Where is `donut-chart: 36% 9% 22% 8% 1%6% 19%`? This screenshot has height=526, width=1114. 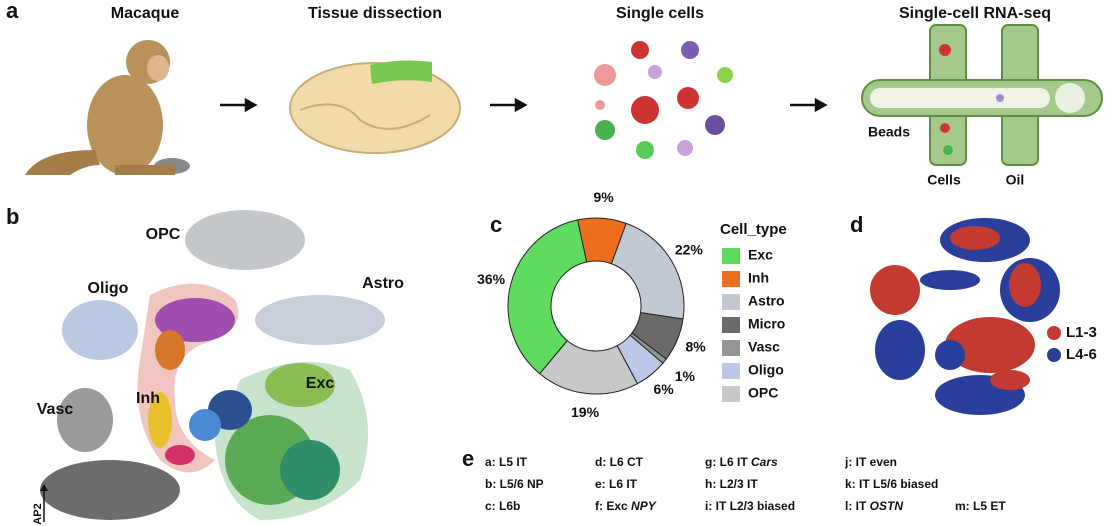 donut-chart: 36% 9% 22% 8% 1%6% 19% is located at coordinates (591, 304).